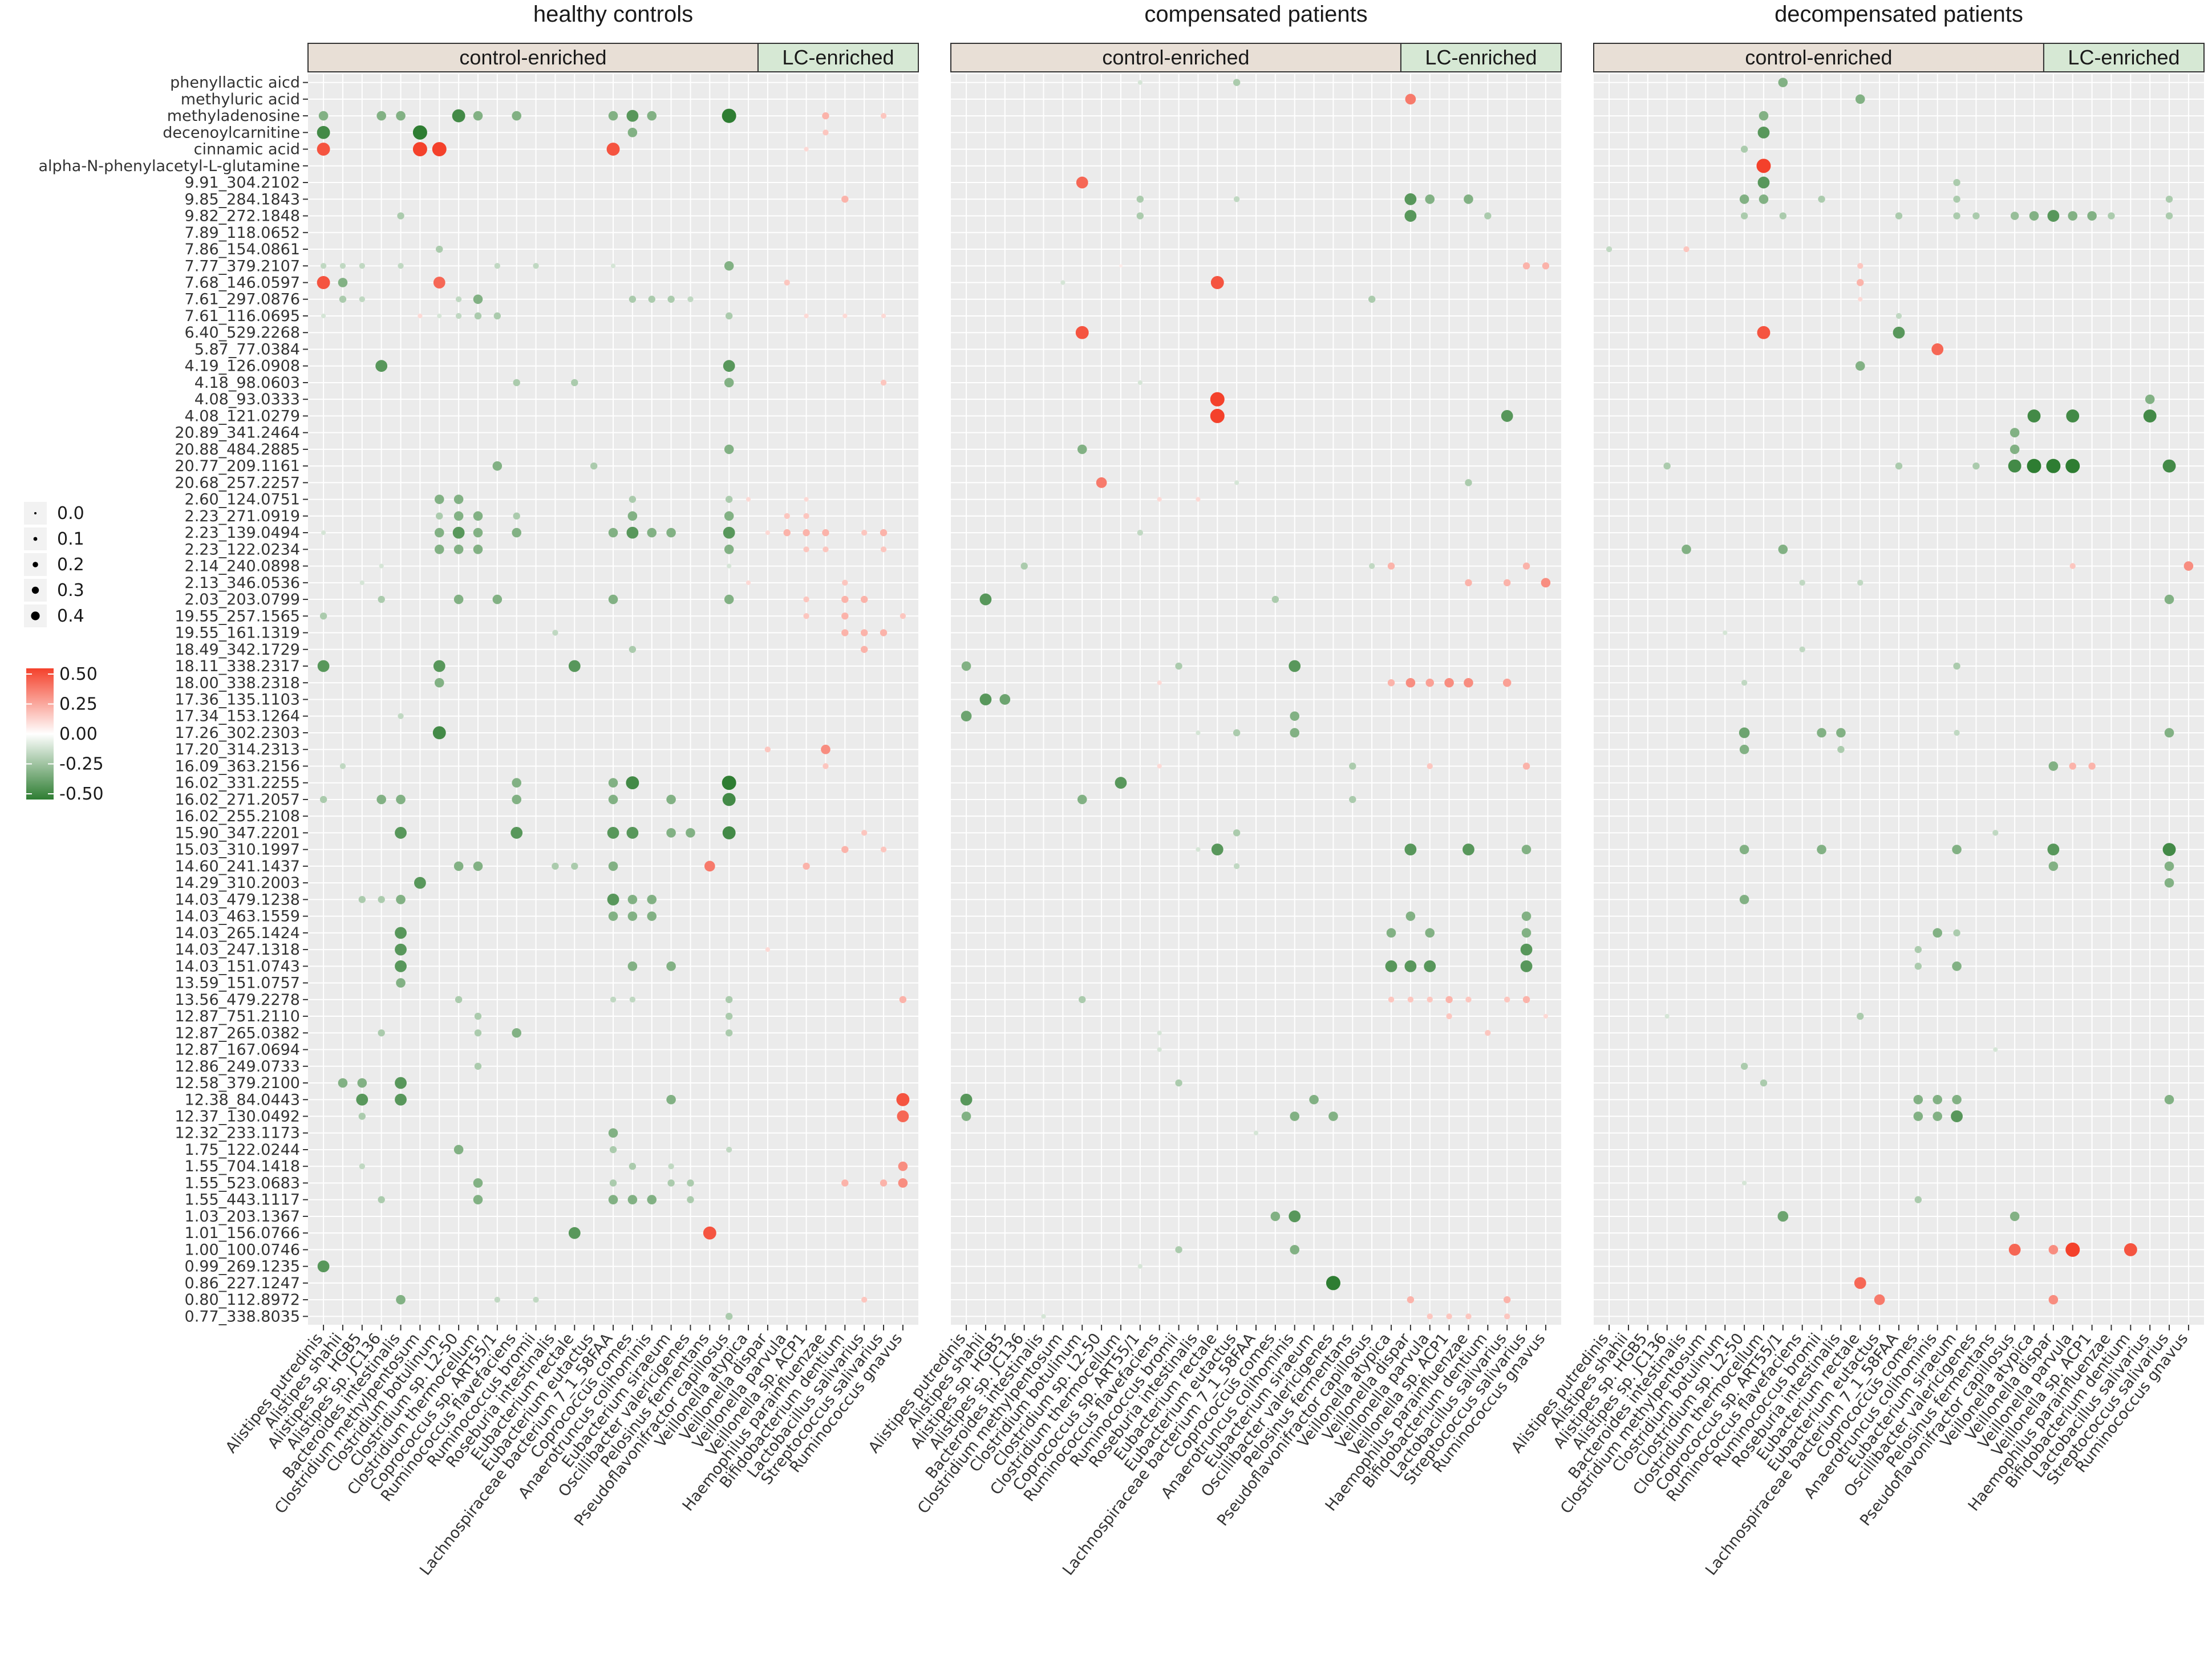  Describe the element at coordinates (242, 249) in the screenshot. I see `y-tick-label: 7.86_154.0861` at that location.